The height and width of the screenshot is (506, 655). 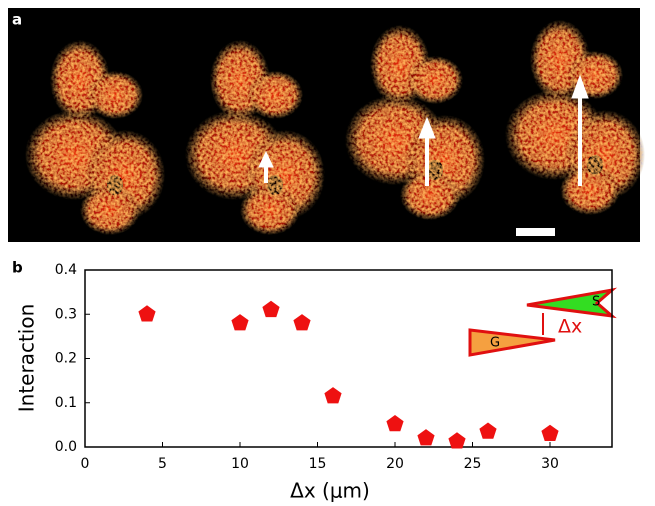 I want to click on panel-label: b, so click(x=17, y=268).